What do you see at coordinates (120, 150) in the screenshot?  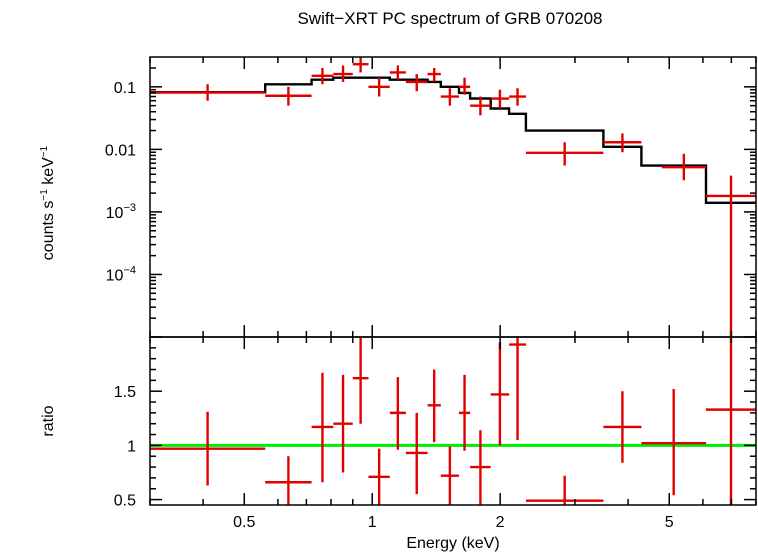 I see `spectrum-y-tick-label: 0.01` at bounding box center [120, 150].